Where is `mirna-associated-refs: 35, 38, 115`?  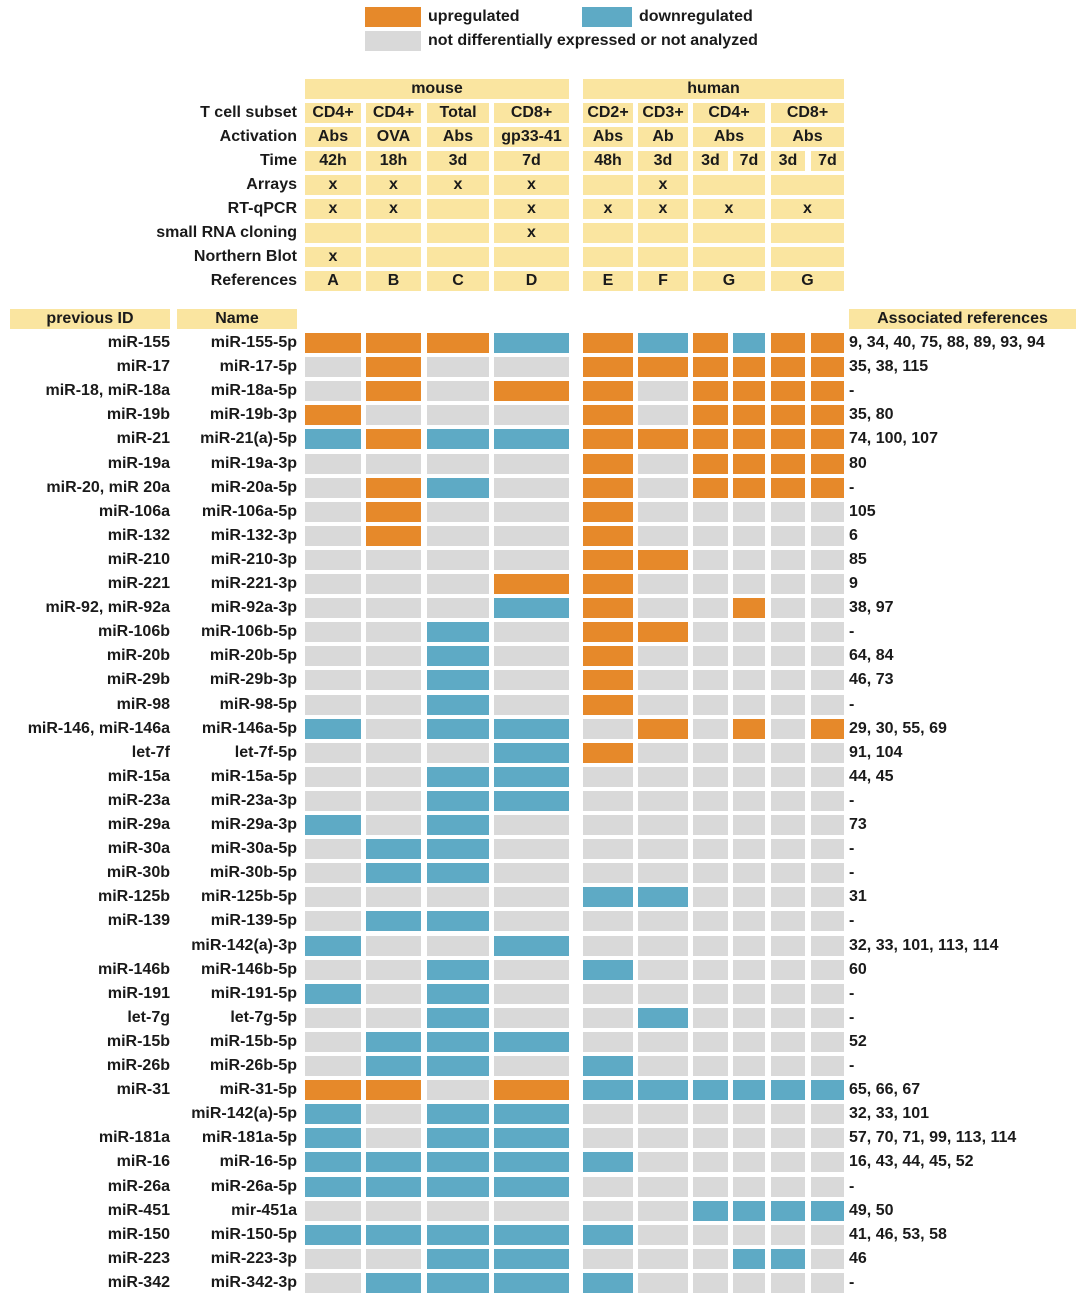 mirna-associated-refs: 35, 38, 115 is located at coordinates (889, 366).